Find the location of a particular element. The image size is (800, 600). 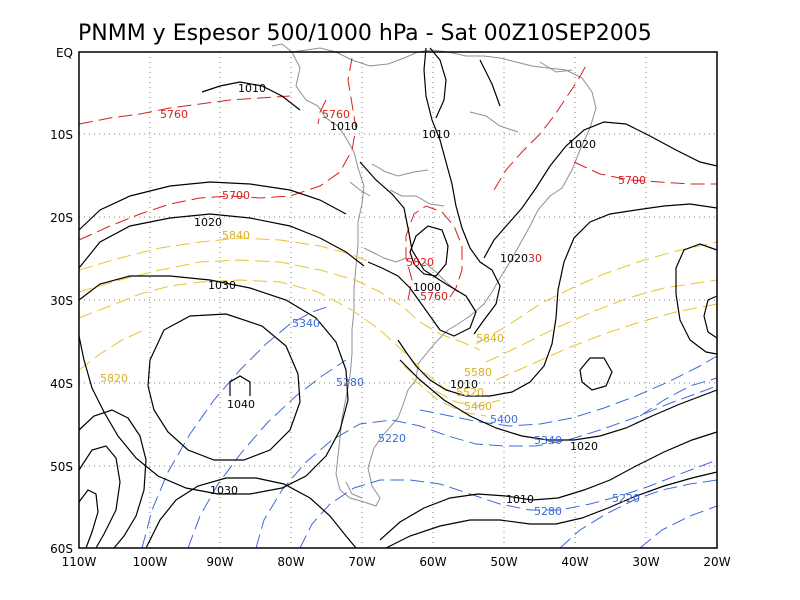

pressure-label: 1040 is located at coordinates (241, 404).